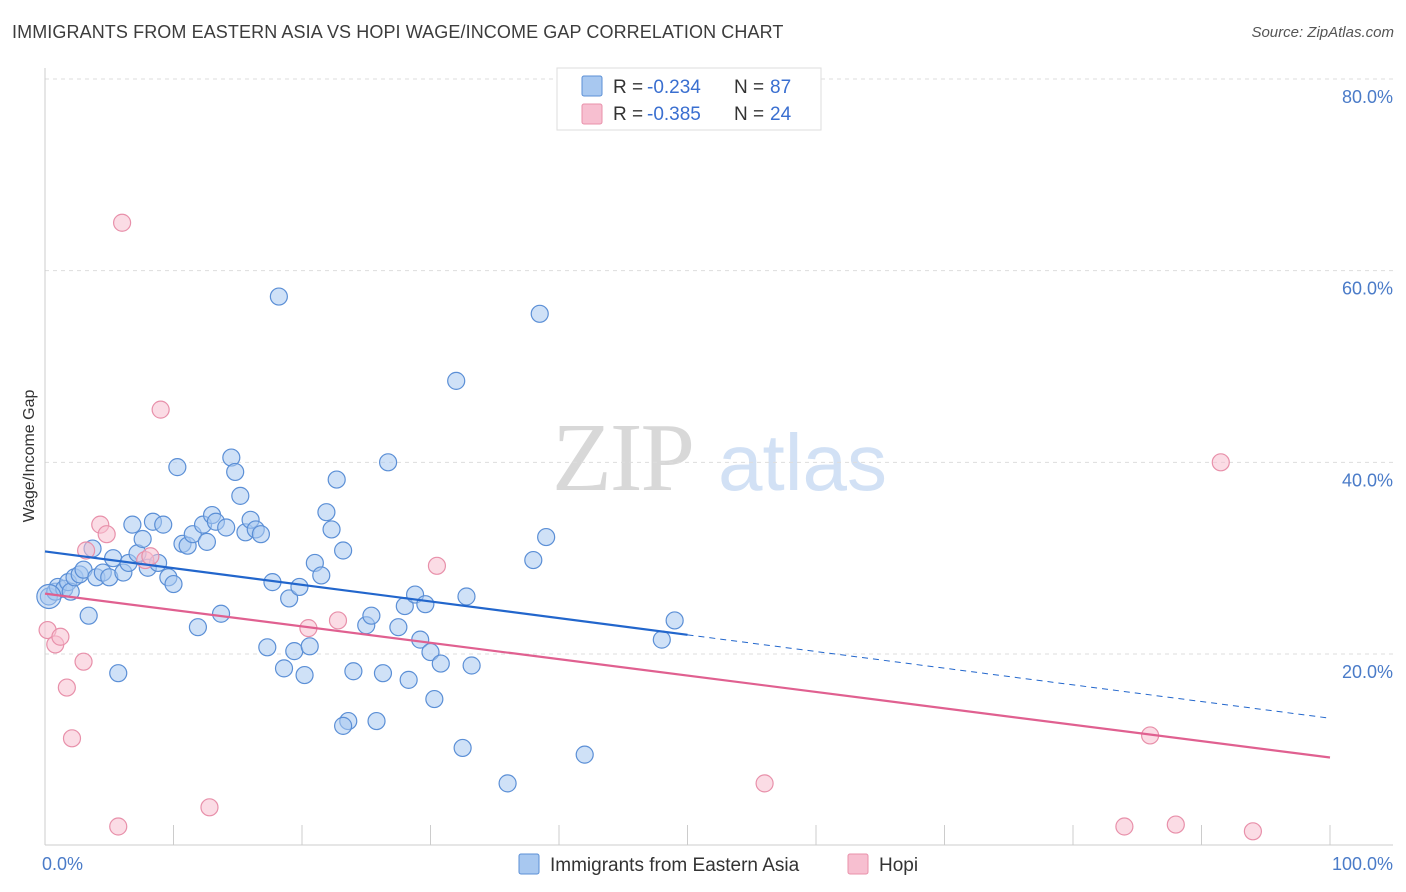  What do you see at coordinates (49, 596) in the screenshot?
I see `eastern-asia-cluster-point` at bounding box center [49, 596].